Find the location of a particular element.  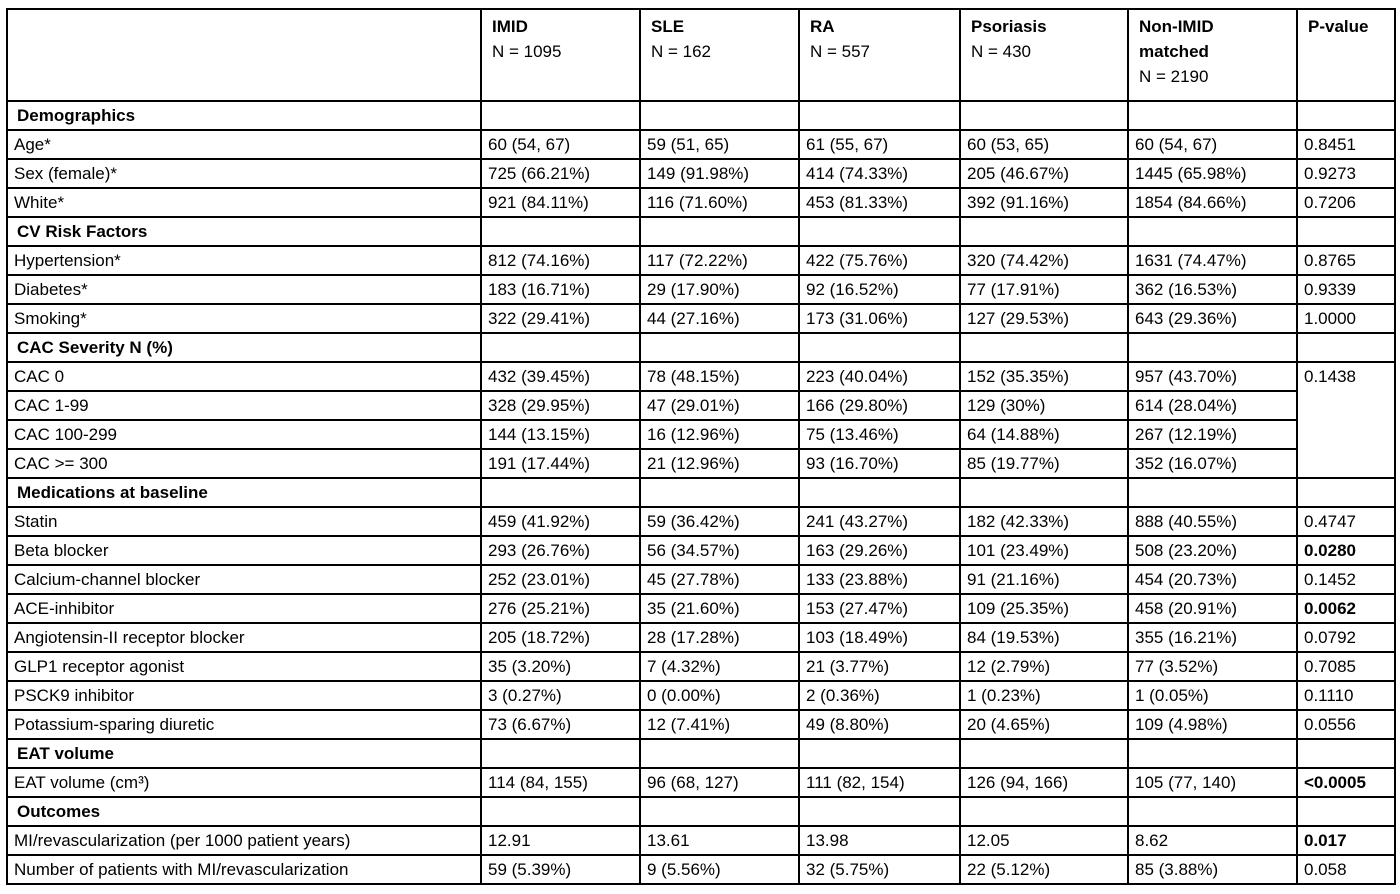

section-label: CAC Severity N (%) is located at coordinates (244, 347).